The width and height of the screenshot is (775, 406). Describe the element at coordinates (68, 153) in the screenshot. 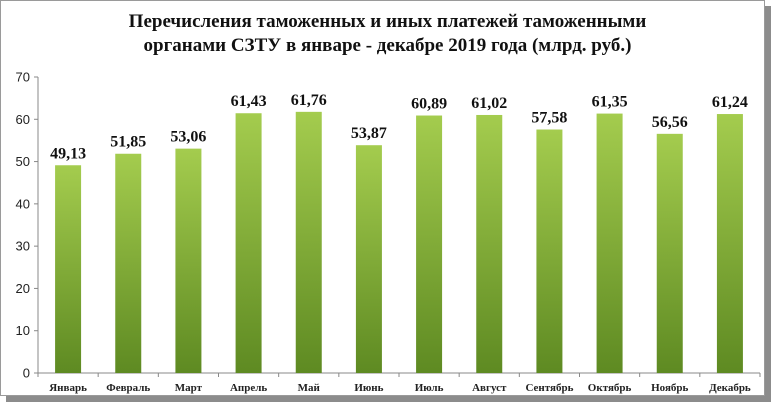

I see `data-label: 49,13` at that location.